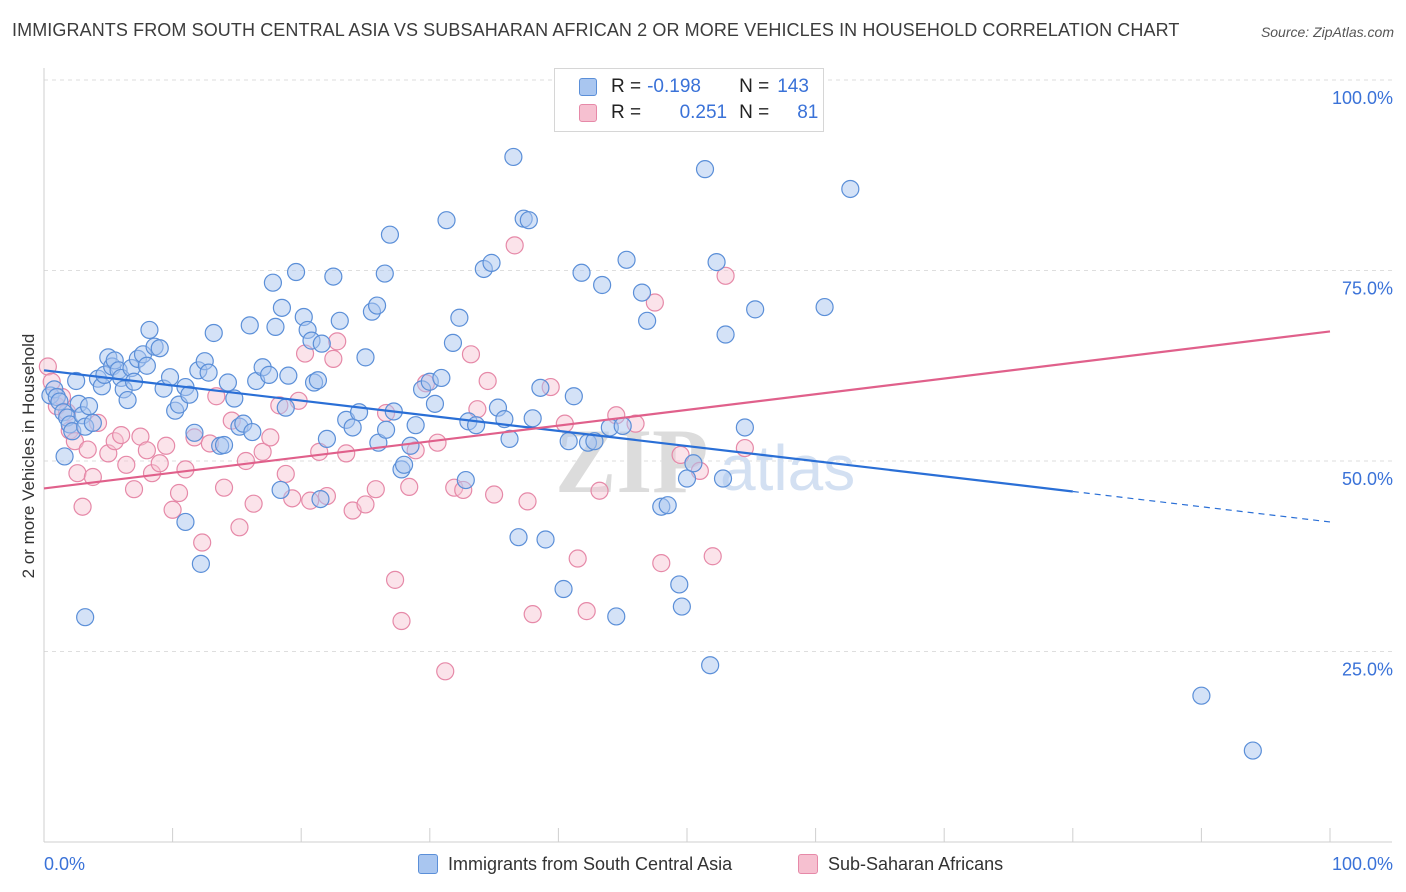 Image resolution: width=1406 pixels, height=892 pixels. What do you see at coordinates (674, 86) in the screenshot?
I see `r-value-blue: -0.198` at bounding box center [674, 86].